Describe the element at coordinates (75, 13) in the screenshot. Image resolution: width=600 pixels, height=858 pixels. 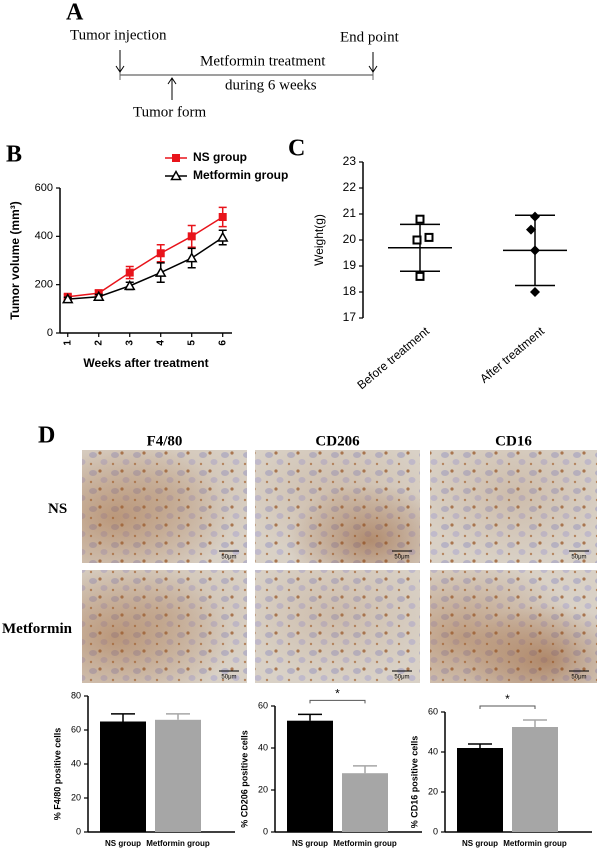
I see `panel-label: A` at that location.